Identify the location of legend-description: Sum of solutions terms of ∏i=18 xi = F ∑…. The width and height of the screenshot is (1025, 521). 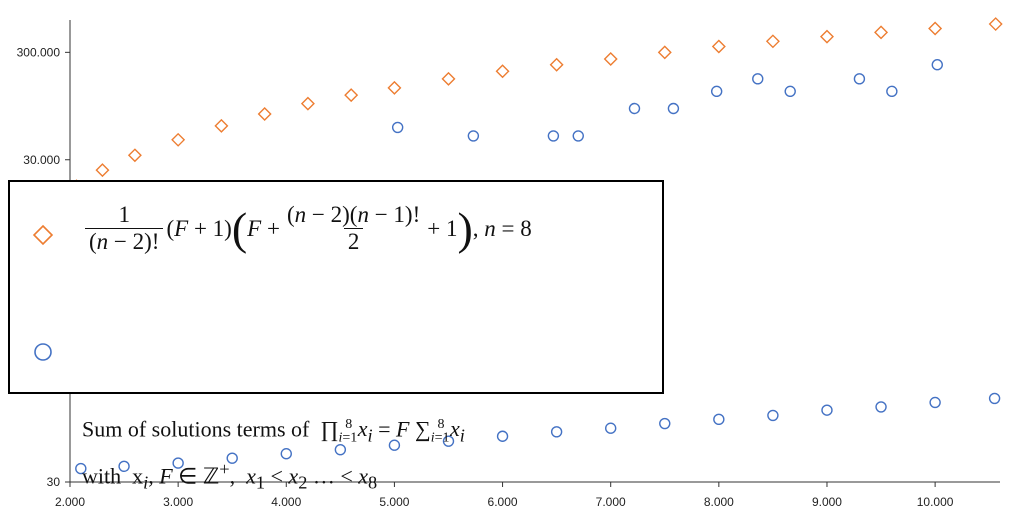
(273, 453).